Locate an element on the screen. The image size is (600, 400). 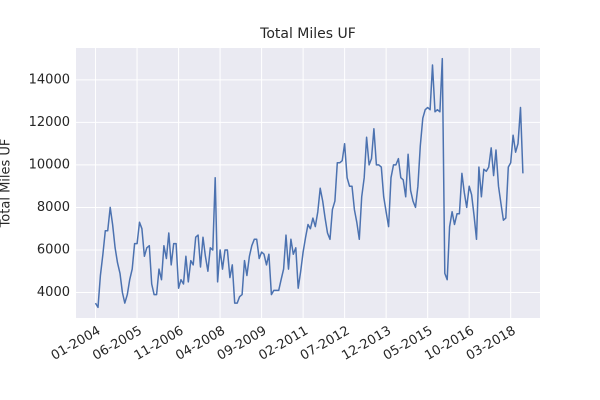
chart-title: Total Miles UF is located at coordinates (307, 34).